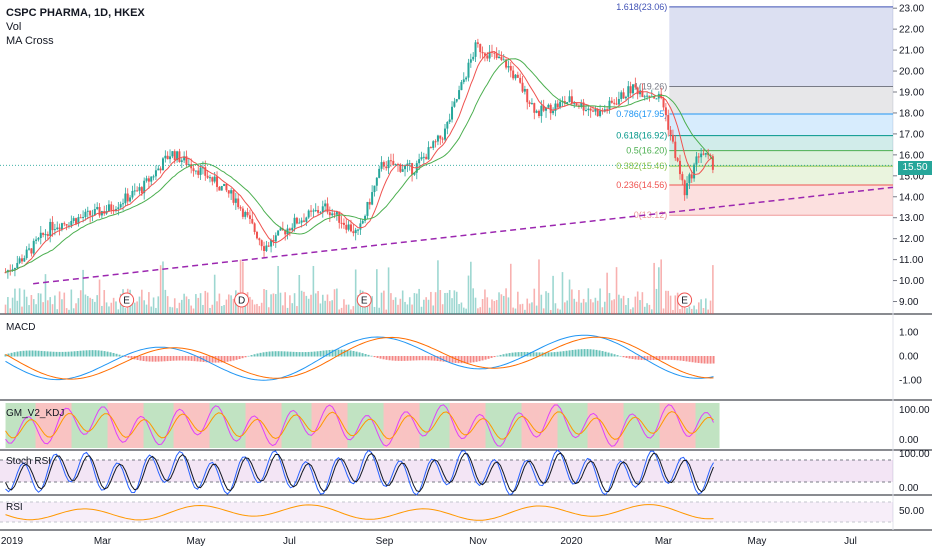  Describe the element at coordinates (359, 358) in the screenshot. I see `signal-line` at that location.